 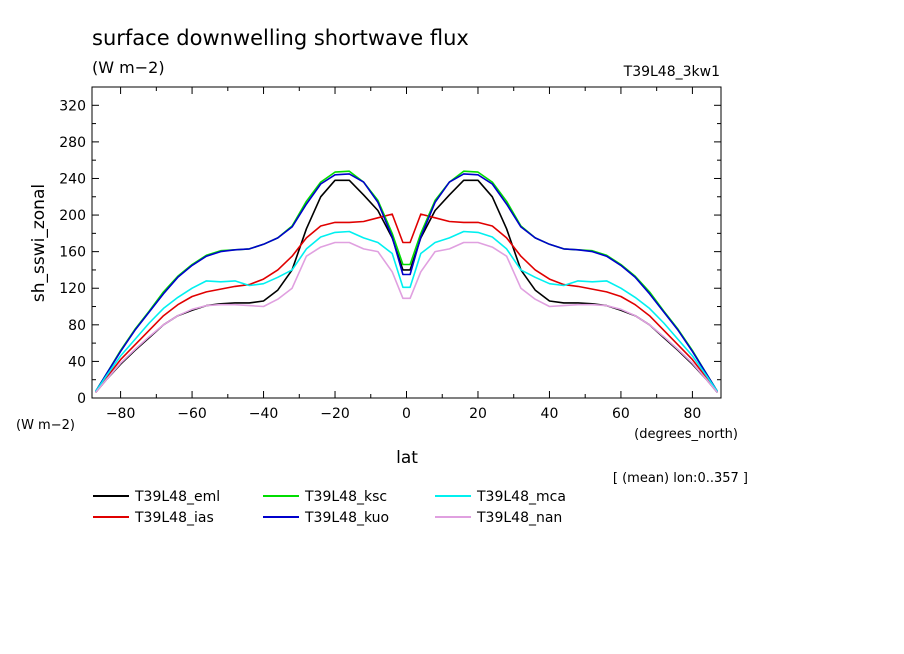 What do you see at coordinates (174, 518) in the screenshot?
I see `legend-label: T39L48_ias` at bounding box center [174, 518].